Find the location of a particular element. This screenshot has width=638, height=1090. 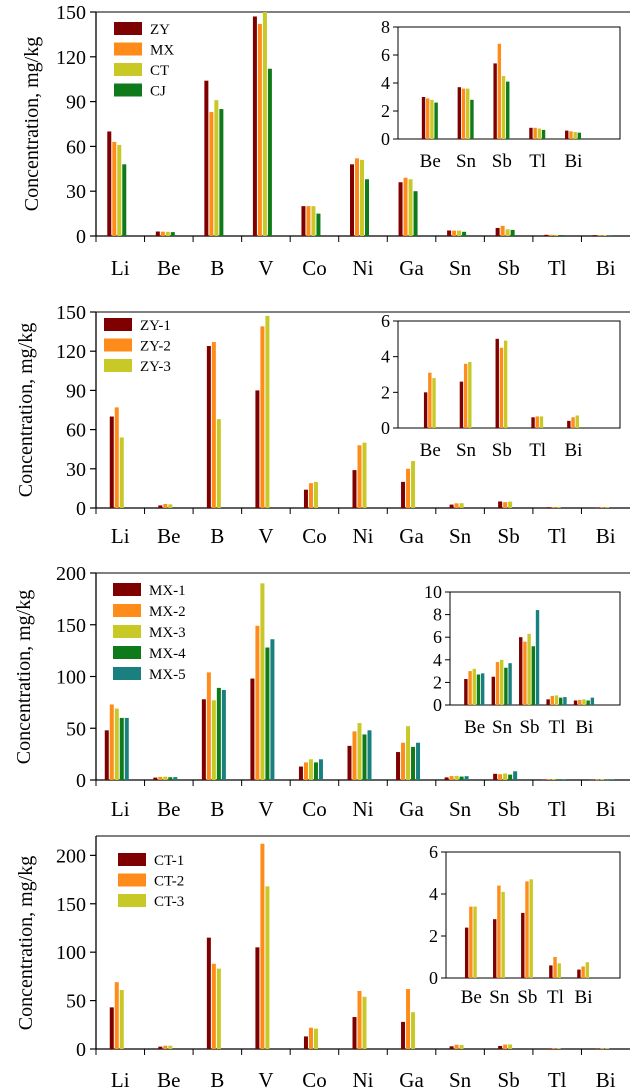

legend-label: ZY-1 is located at coordinates (155, 326).